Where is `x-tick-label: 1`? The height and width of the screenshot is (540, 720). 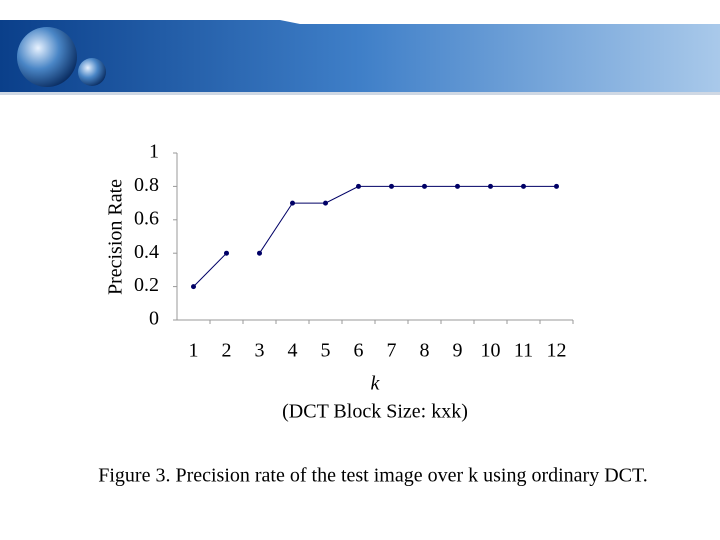
x-tick-label: 1 is located at coordinates (194, 351).